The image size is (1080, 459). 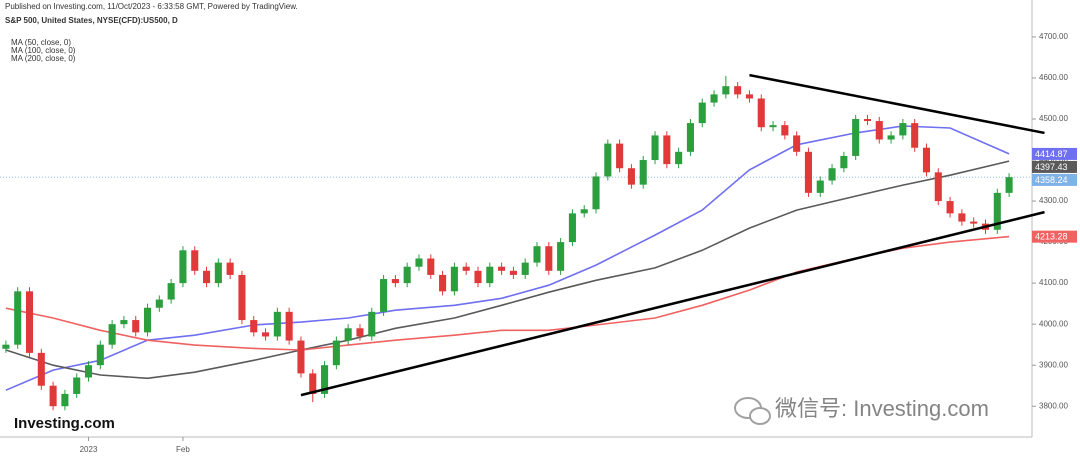 I want to click on logo: Investing.com, so click(x=64, y=423).